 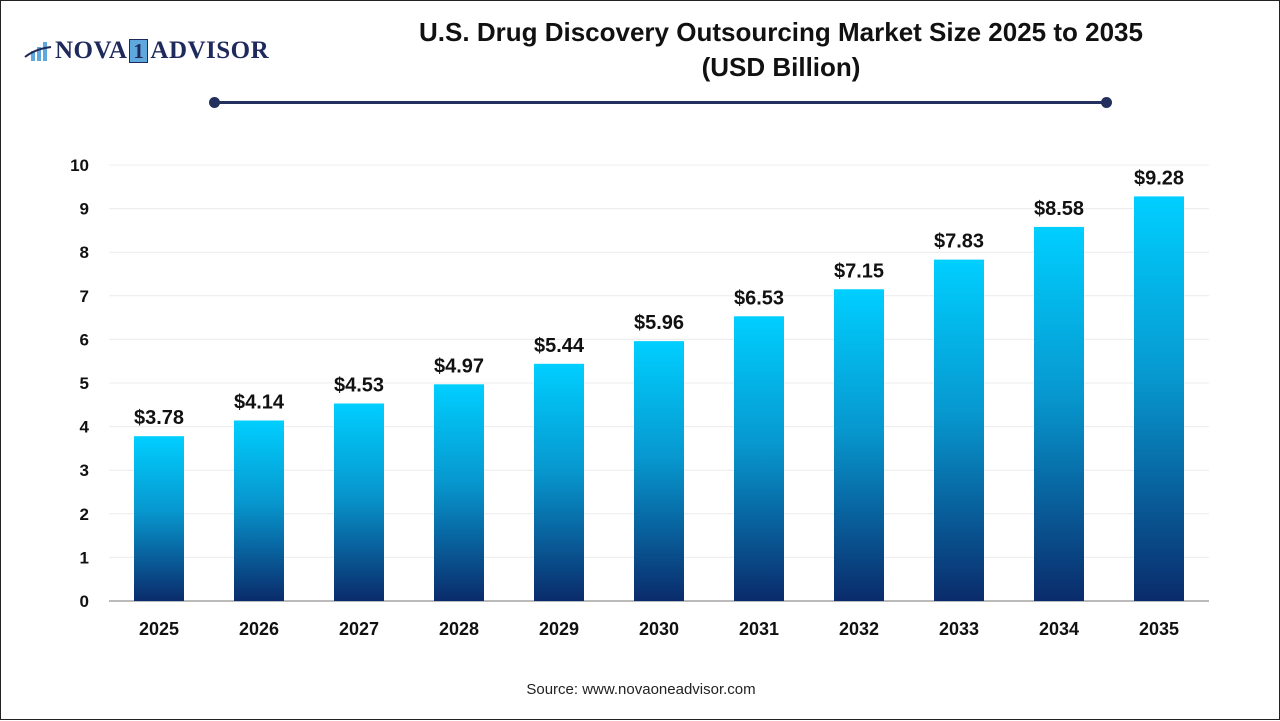 I want to click on data-label: $7.83, so click(x=959, y=242).